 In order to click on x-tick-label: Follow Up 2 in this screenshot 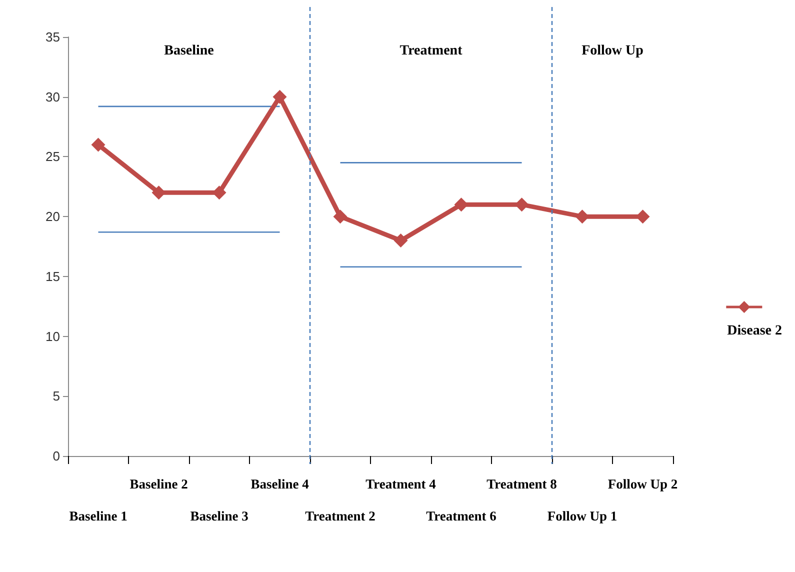, I will do `click(643, 484)`.